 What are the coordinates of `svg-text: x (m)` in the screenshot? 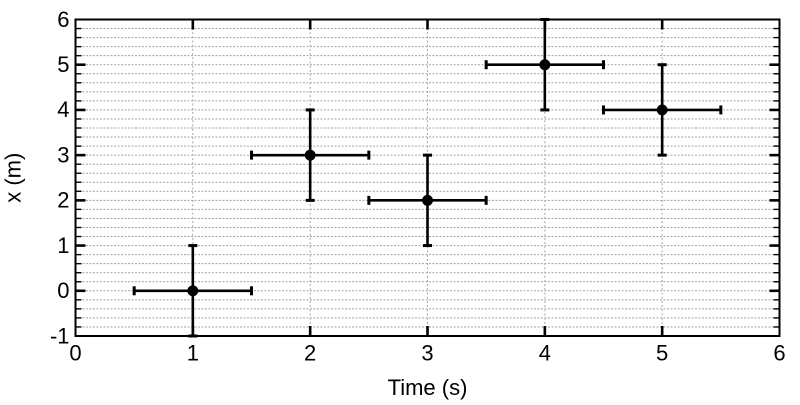 It's located at (13, 178).